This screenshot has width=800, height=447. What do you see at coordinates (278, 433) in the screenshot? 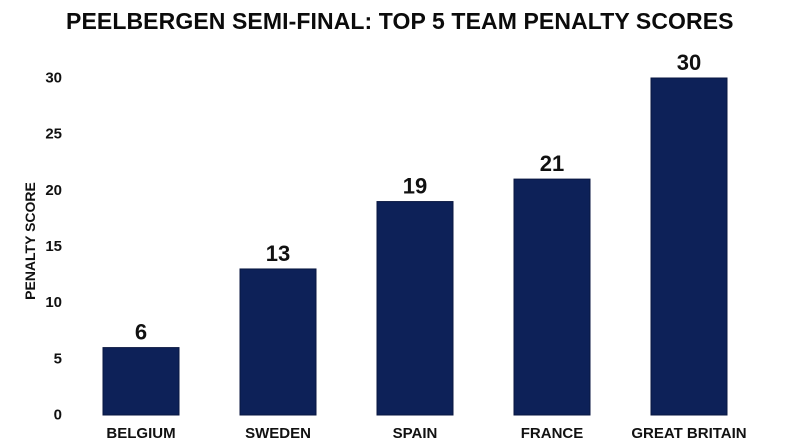
I see `x-tick-label-sweden: SWEDEN` at bounding box center [278, 433].